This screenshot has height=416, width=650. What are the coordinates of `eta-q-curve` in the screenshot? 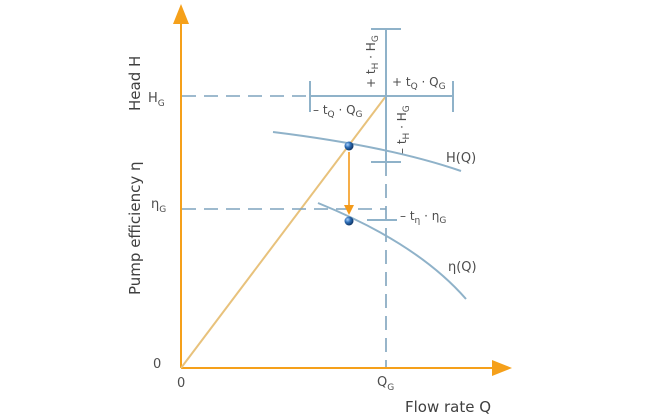 It's located at (392, 251).